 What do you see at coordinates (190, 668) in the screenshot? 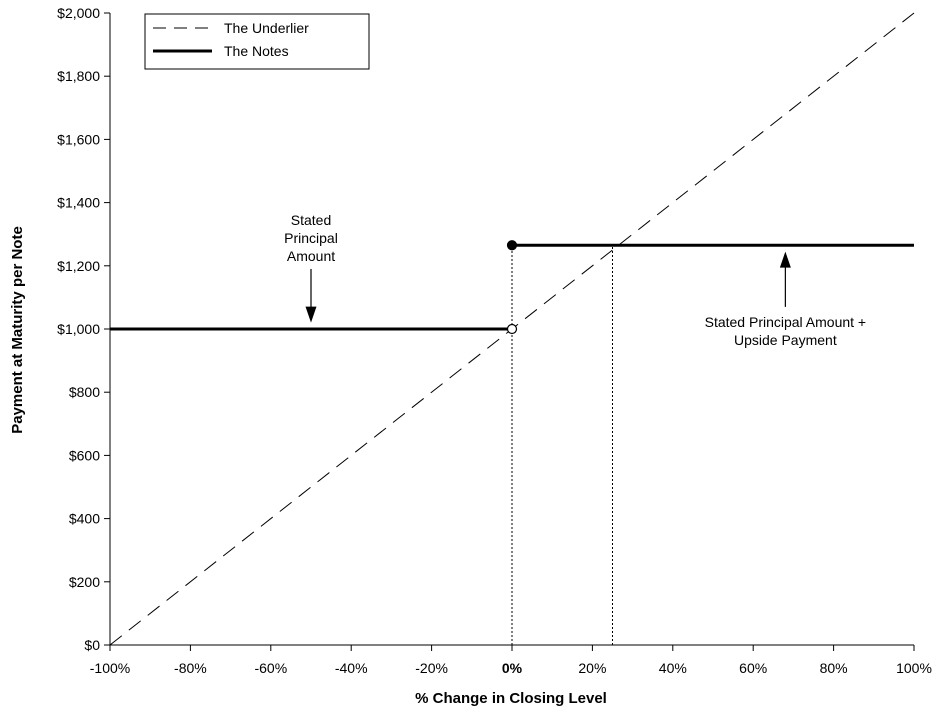
I see `x-tick-label: -80%` at bounding box center [190, 668].